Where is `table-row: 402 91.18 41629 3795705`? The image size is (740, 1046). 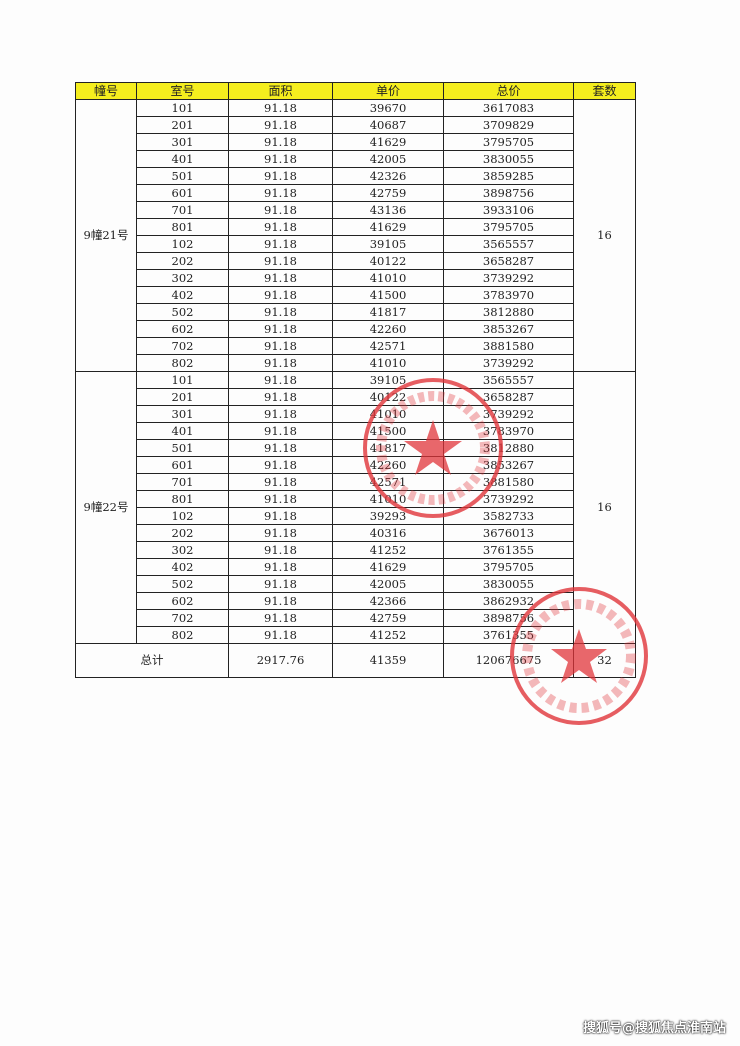
table-row: 402 91.18 41629 3795705 is located at coordinates (356, 567).